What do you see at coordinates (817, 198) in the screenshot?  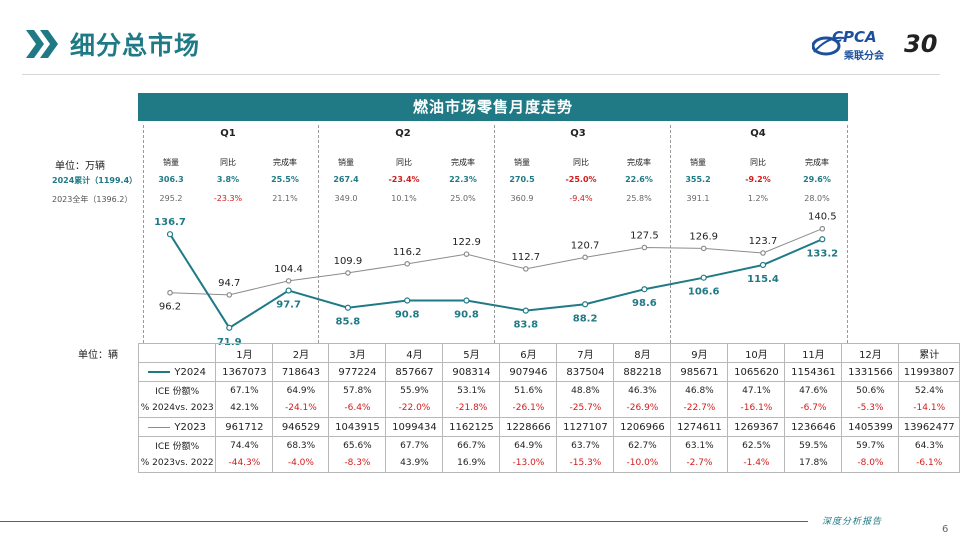 I see `summary-2023-cell: 28.0%` at bounding box center [817, 198].